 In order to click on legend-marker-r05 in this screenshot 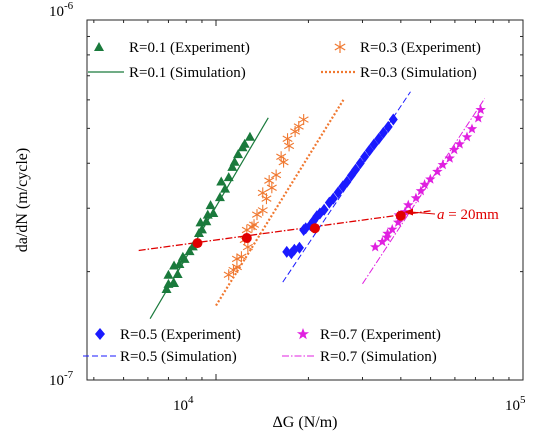, I will do `click(100, 334)`.